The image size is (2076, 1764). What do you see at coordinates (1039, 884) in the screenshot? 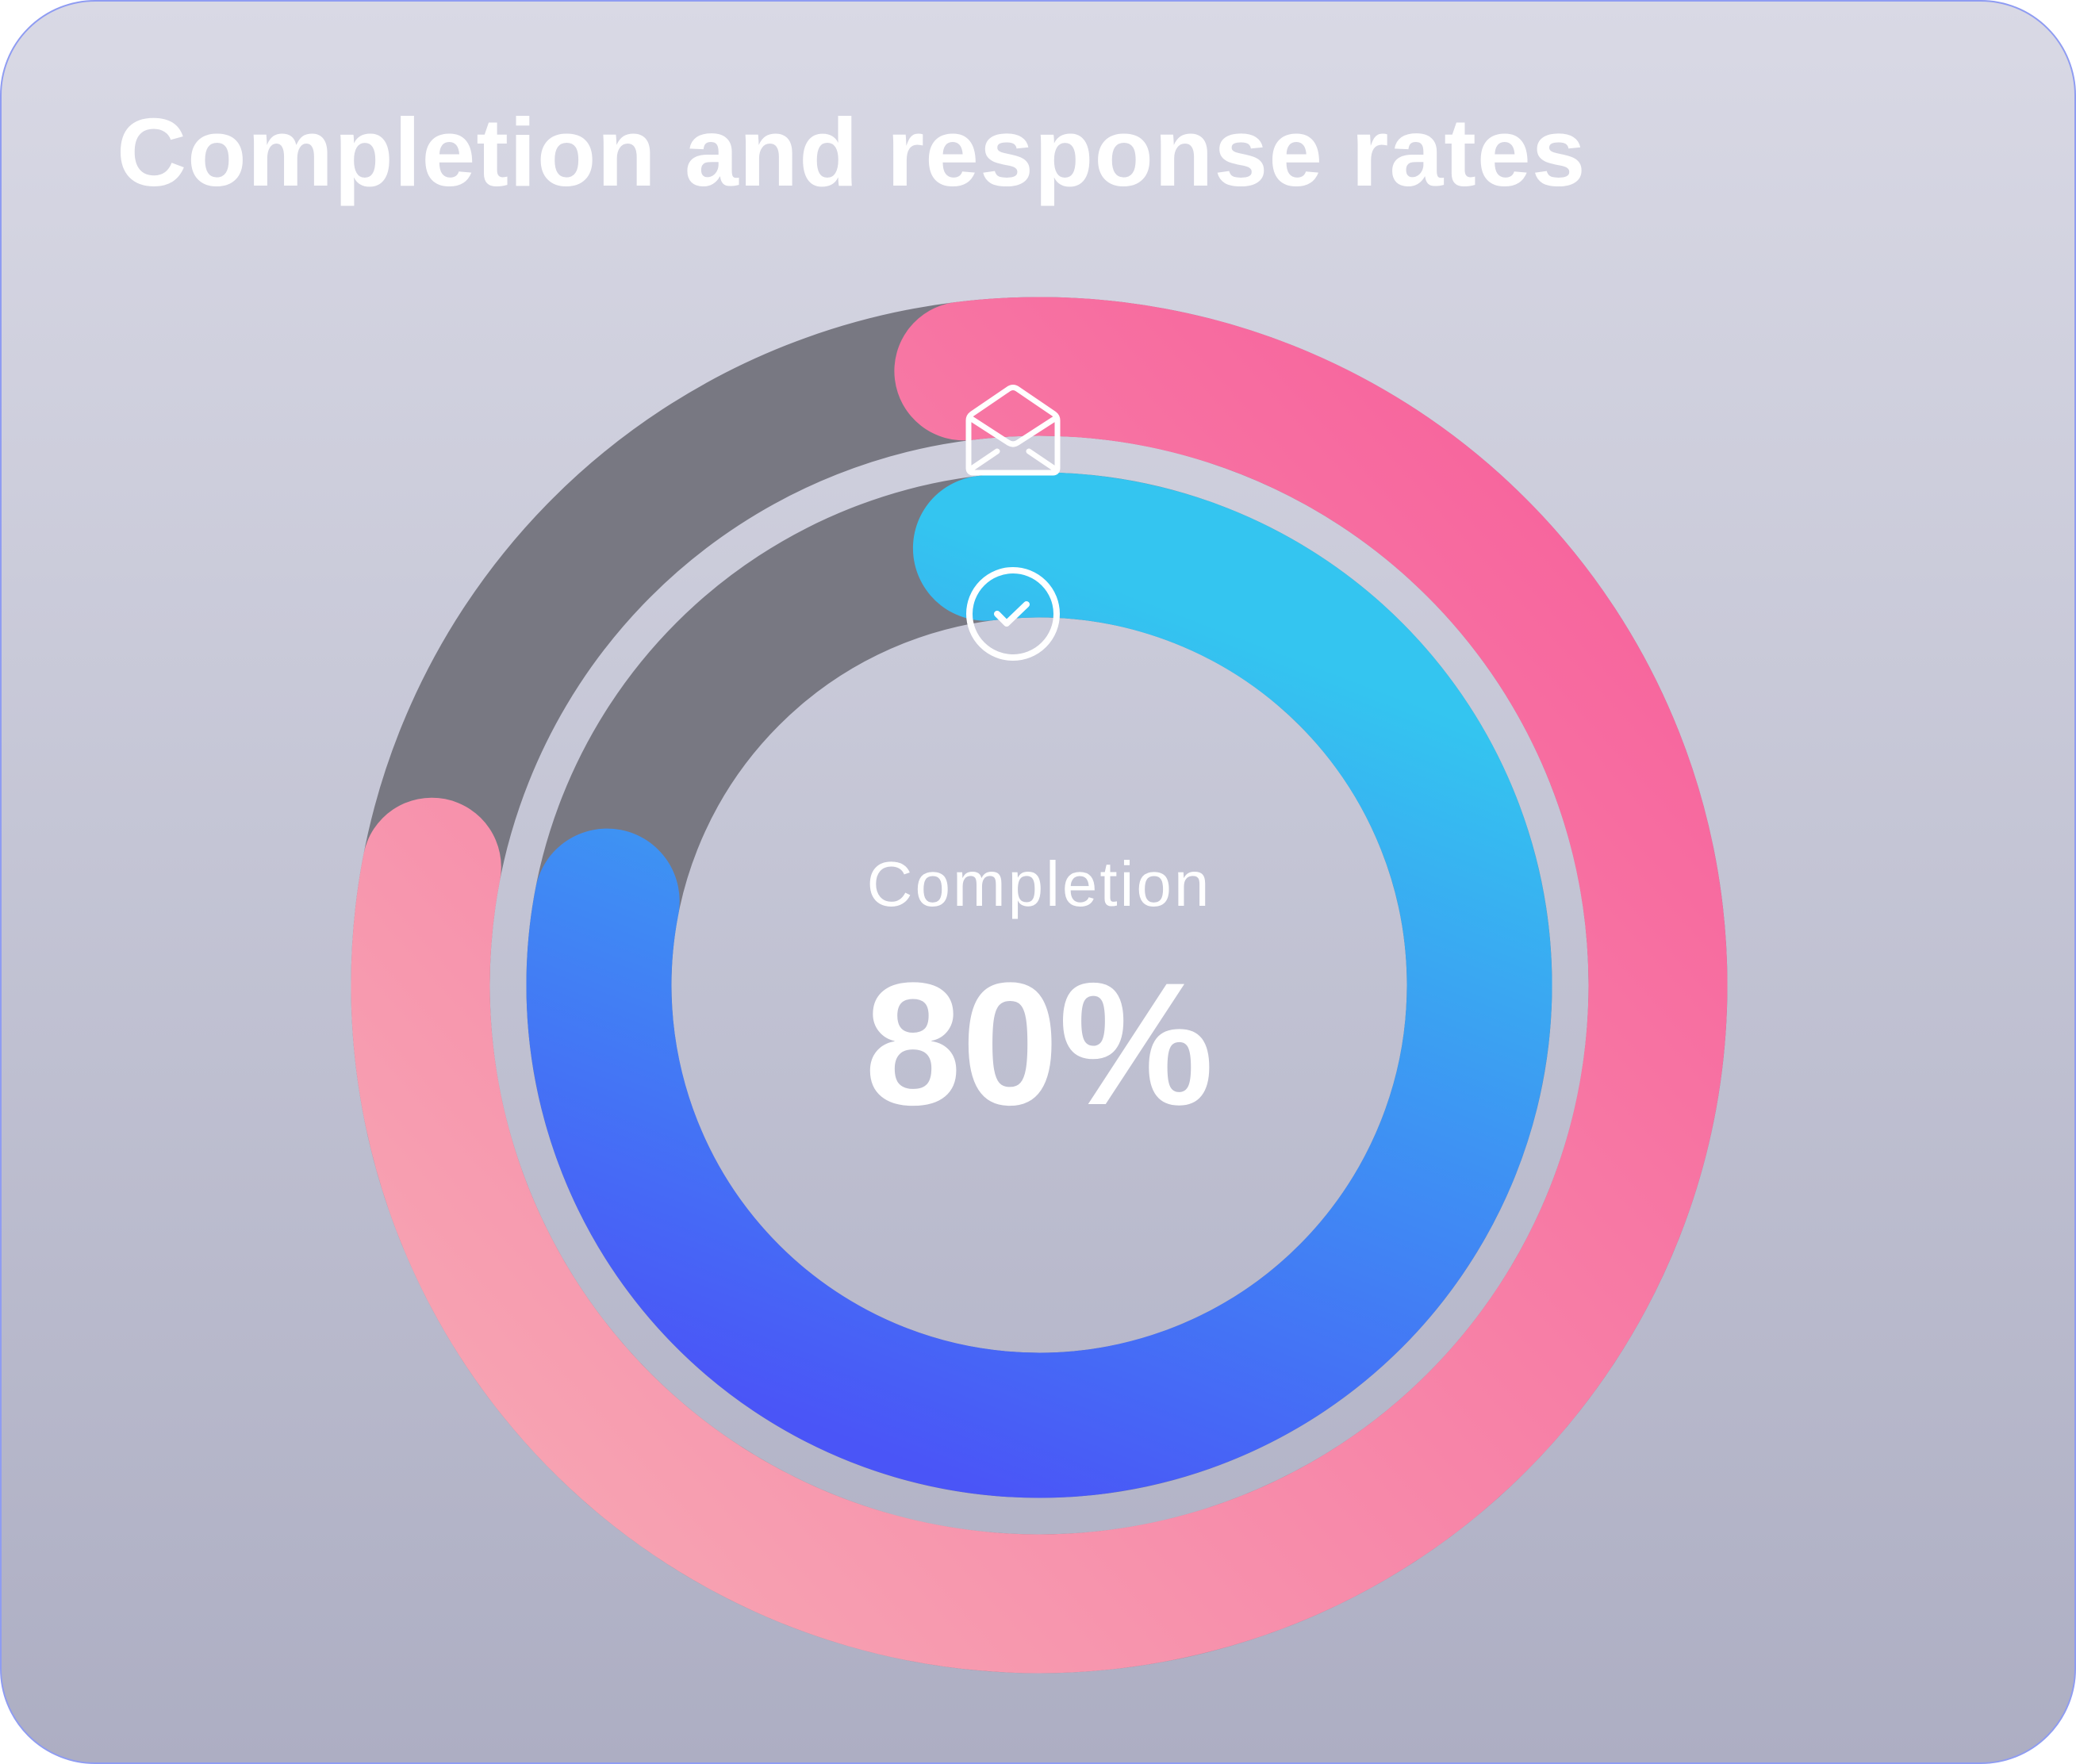
I see `center-label: Completion` at bounding box center [1039, 884].